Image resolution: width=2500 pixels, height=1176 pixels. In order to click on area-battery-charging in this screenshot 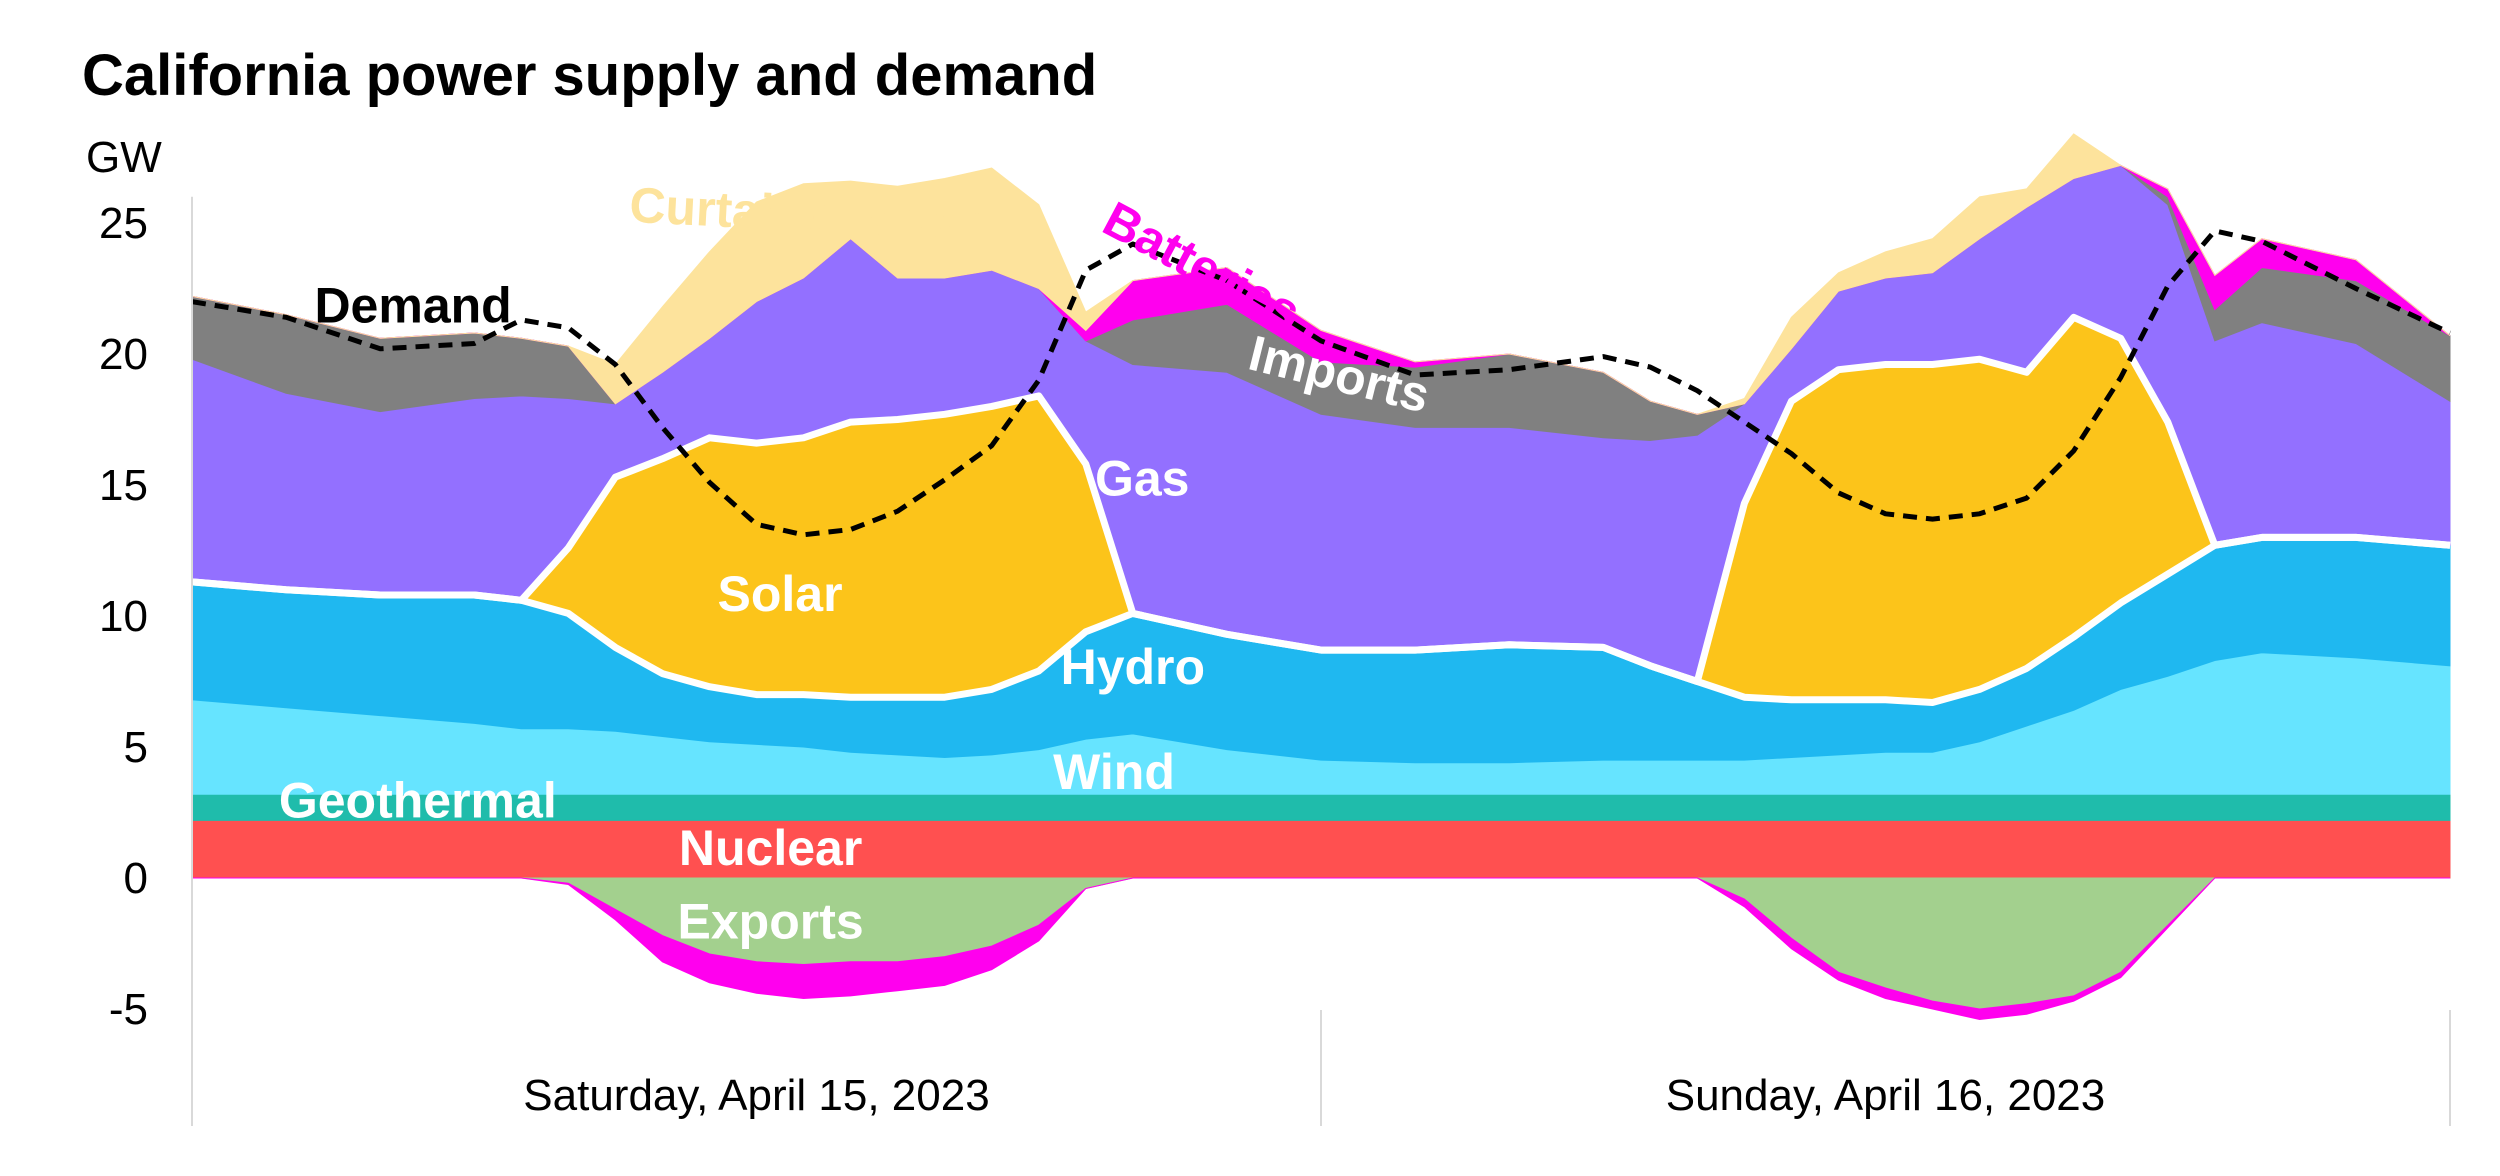, I will do `click(1321, 949)`.